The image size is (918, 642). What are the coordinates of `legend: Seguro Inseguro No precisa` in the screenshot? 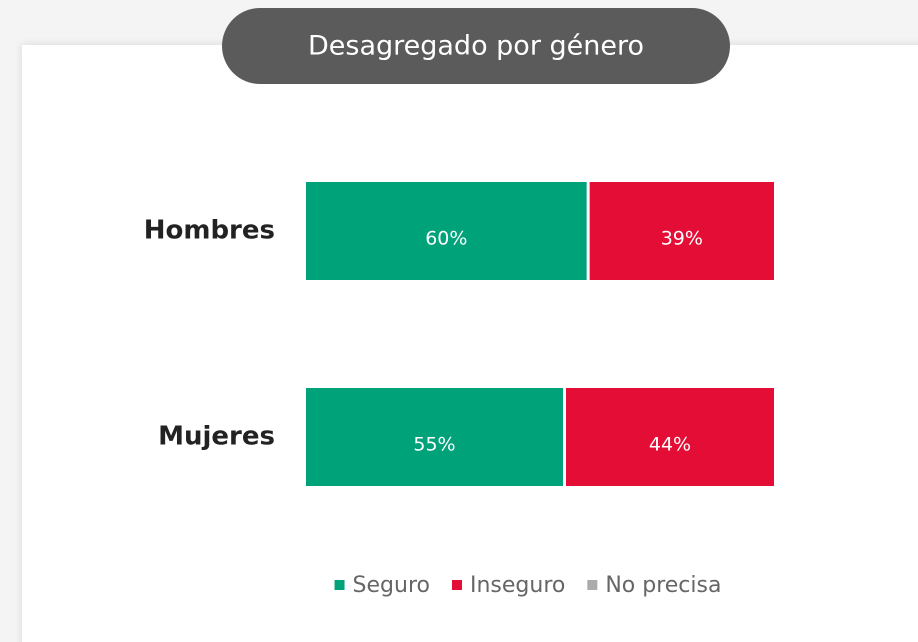 It's located at (527, 585).